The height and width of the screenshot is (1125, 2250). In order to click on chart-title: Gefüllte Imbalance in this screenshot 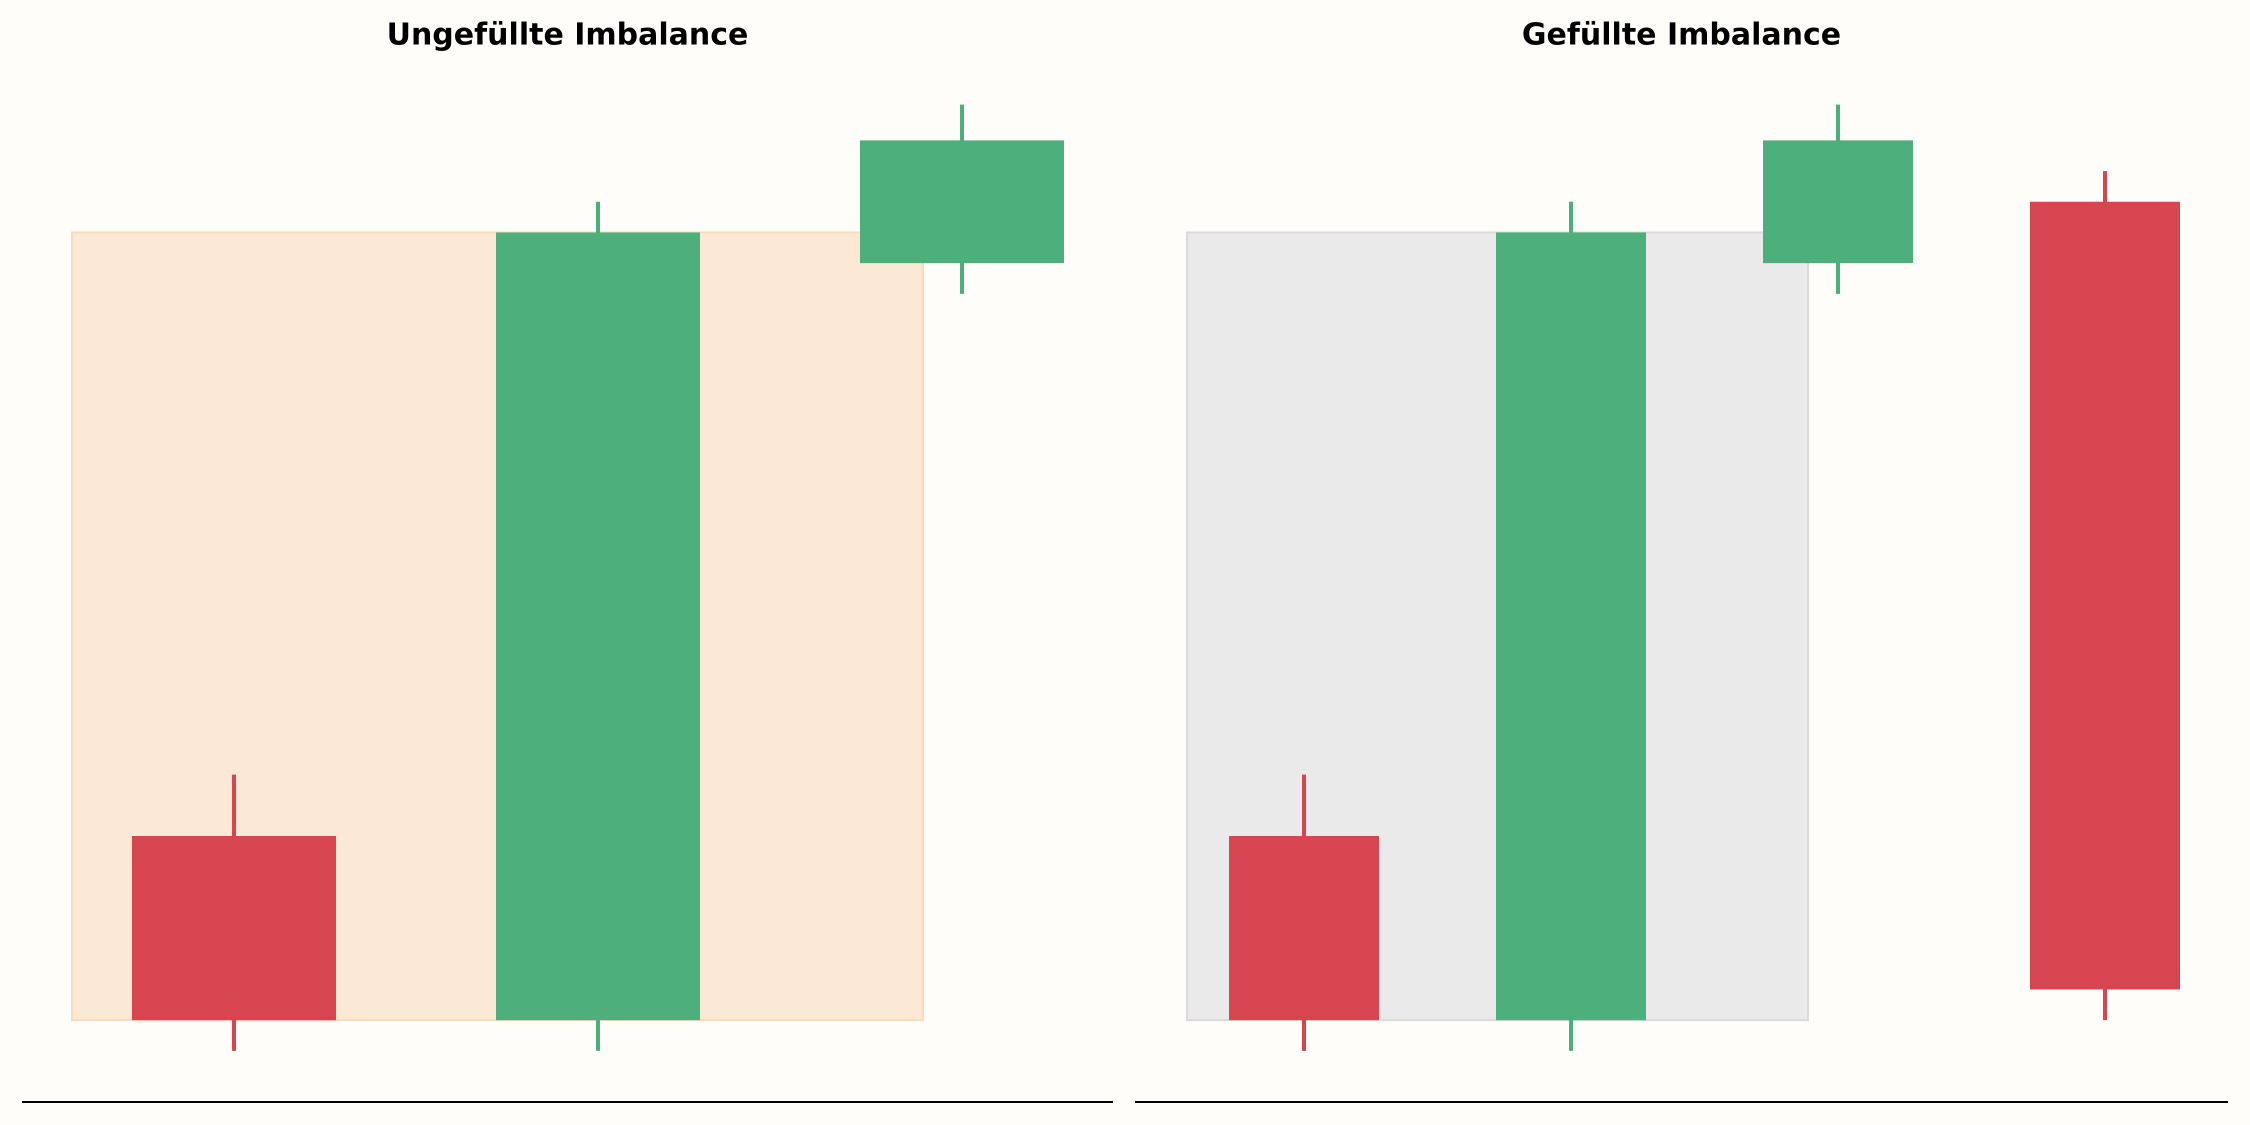, I will do `click(1681, 35)`.